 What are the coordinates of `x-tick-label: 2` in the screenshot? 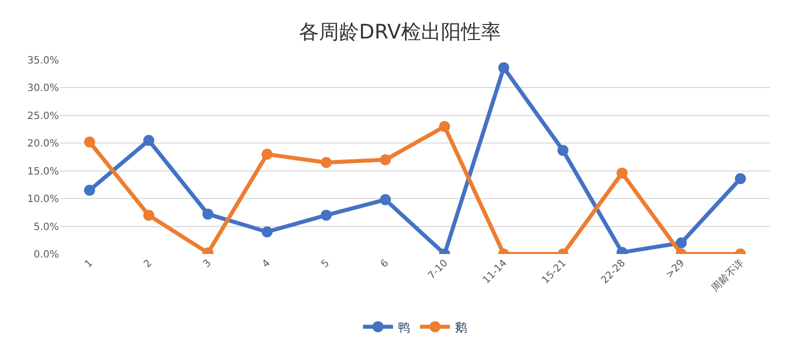 It's located at (148, 264).